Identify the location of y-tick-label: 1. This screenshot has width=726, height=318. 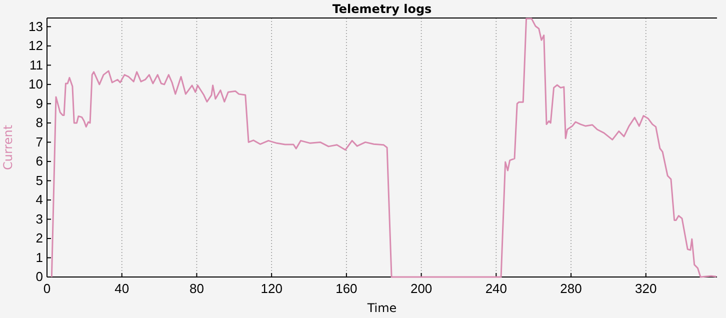
(39, 257).